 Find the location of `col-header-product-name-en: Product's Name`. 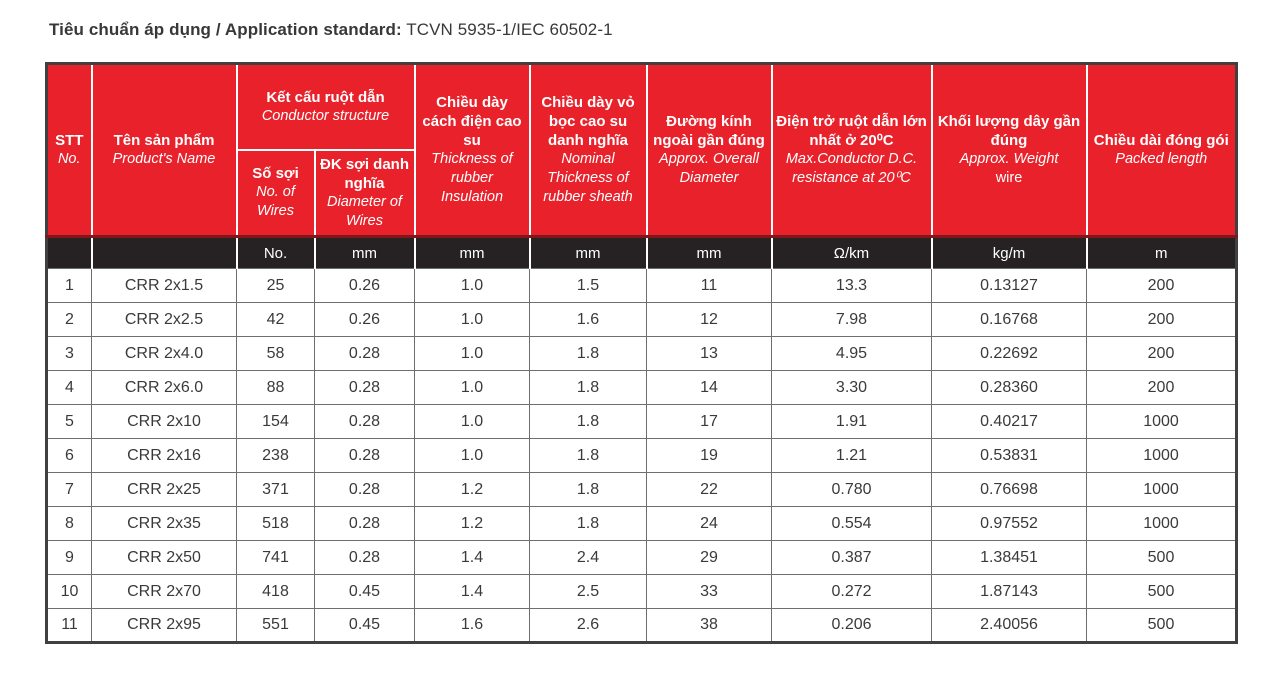

col-header-product-name-en: Product's Name is located at coordinates (164, 159).